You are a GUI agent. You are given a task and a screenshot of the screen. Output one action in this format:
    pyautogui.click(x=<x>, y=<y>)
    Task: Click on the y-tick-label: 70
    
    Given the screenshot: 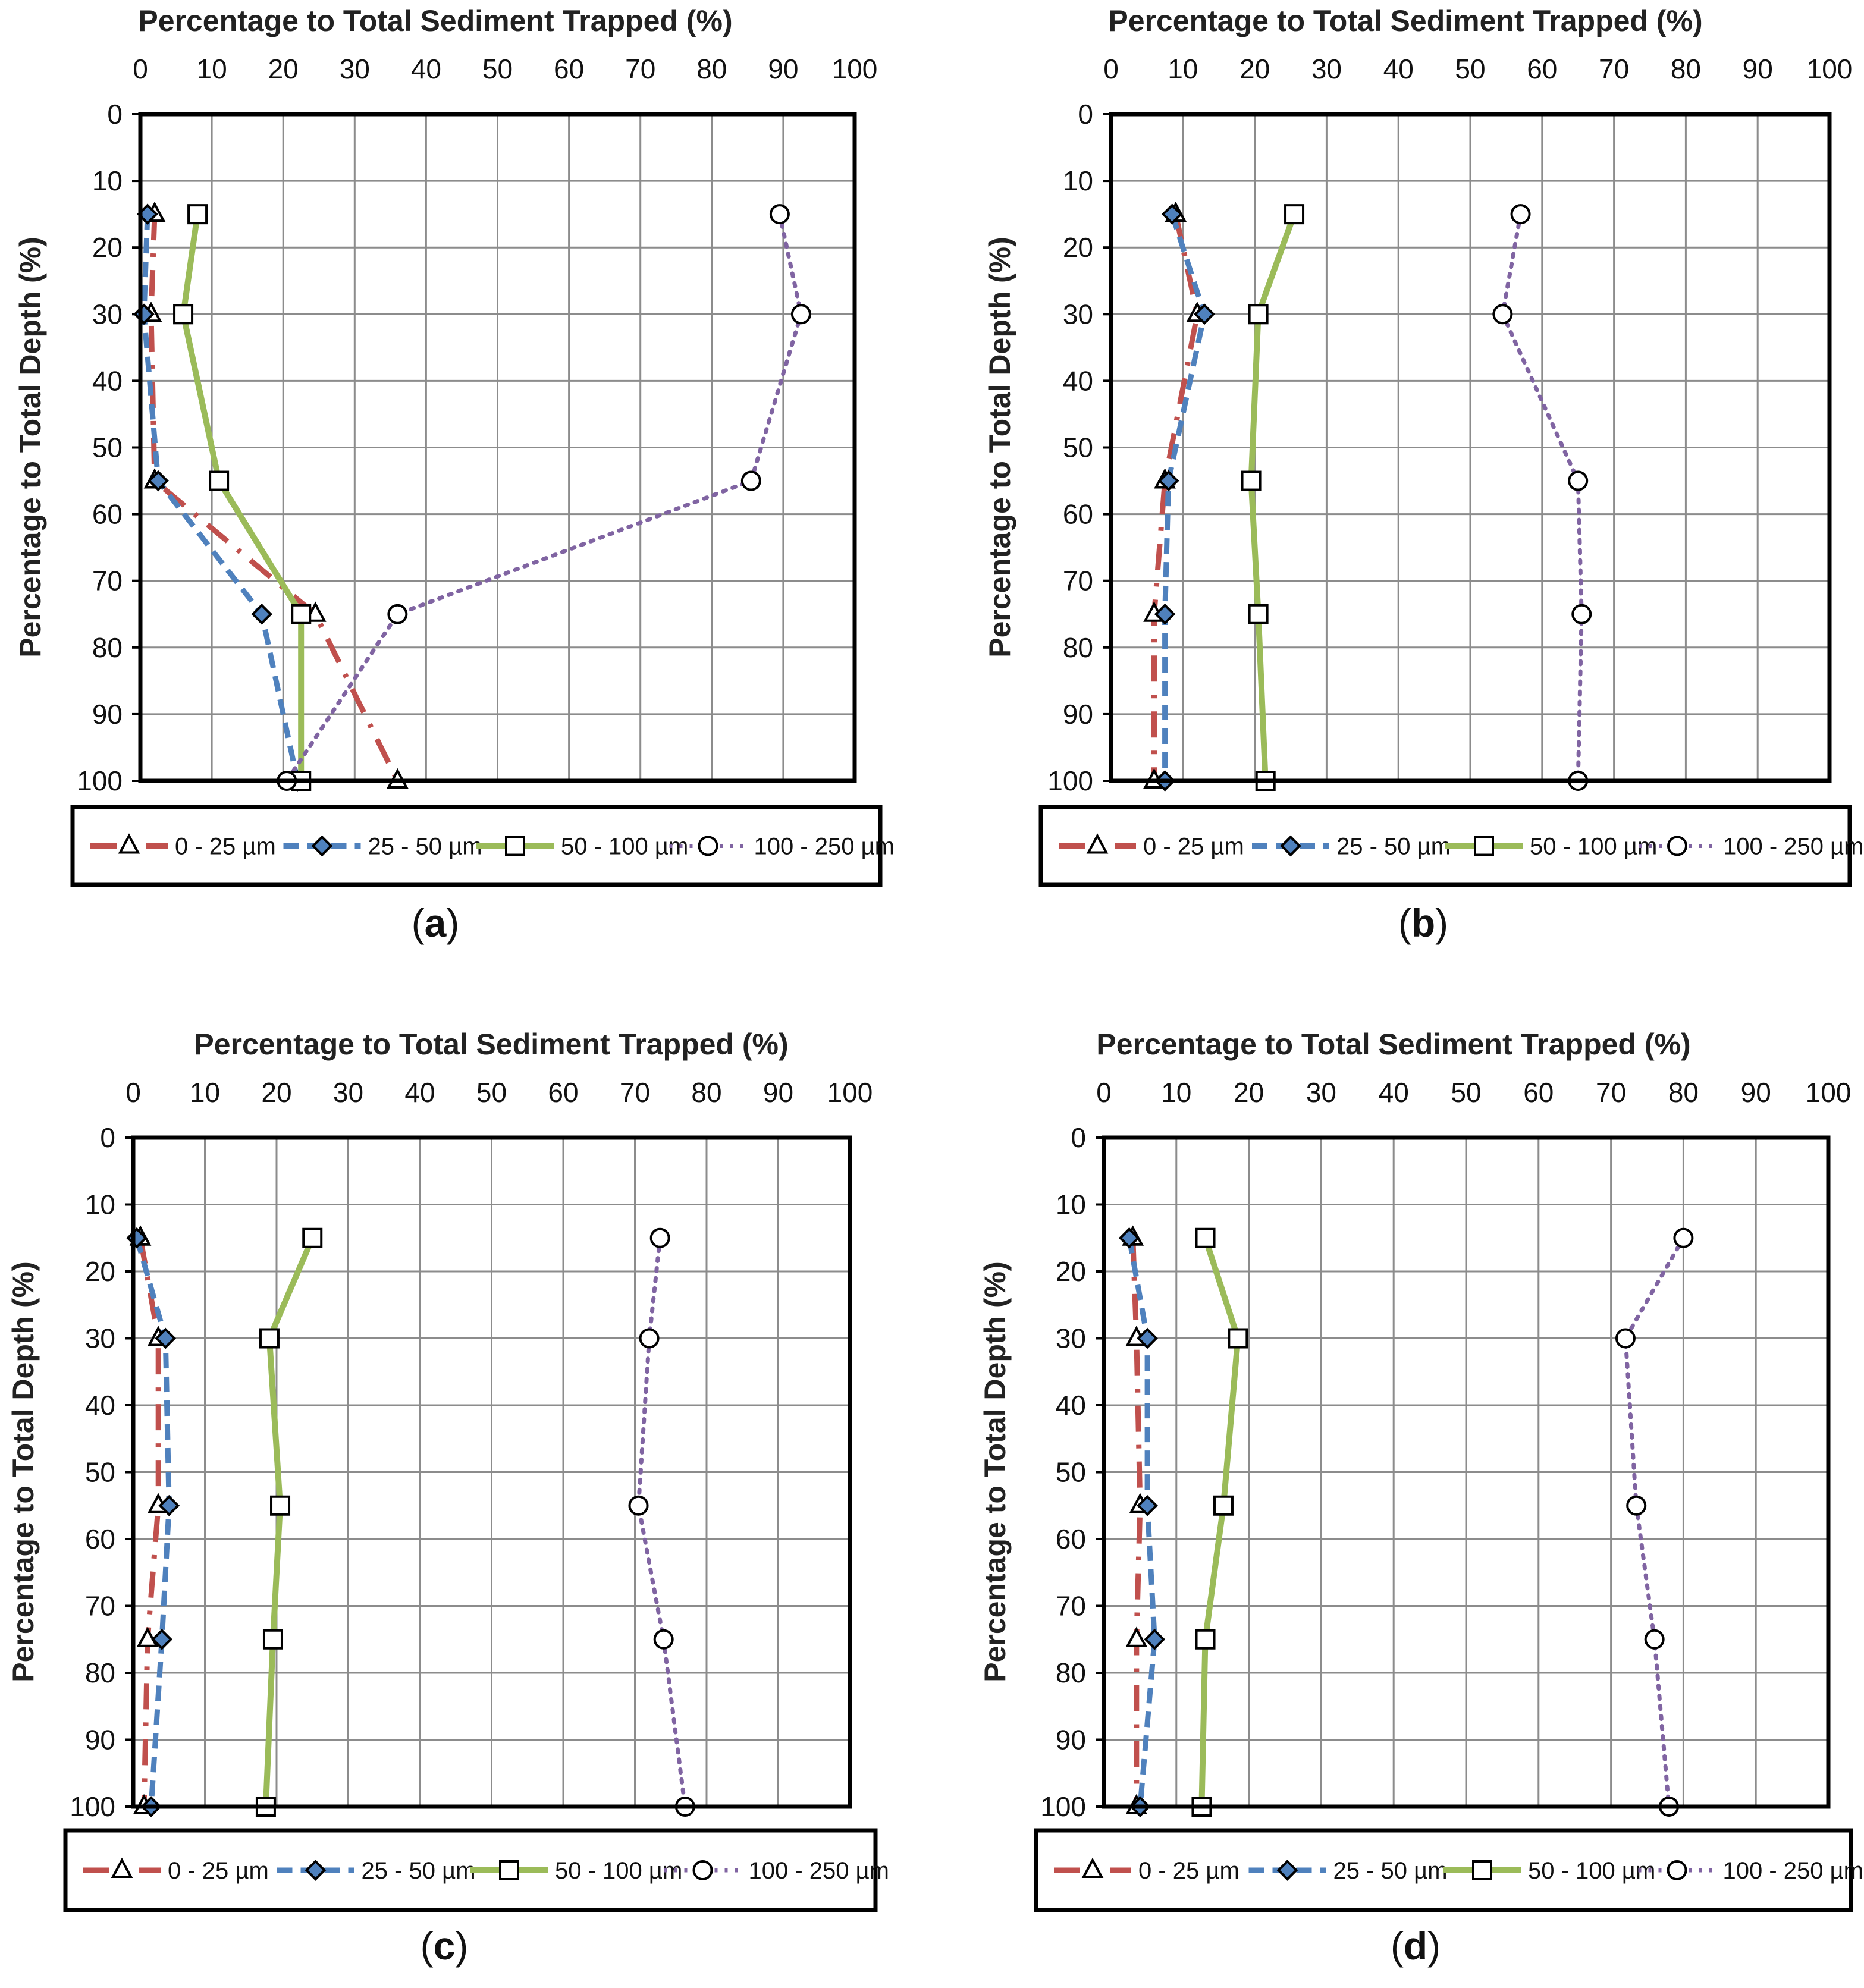 What is the action you would take?
    pyautogui.click(x=1078, y=581)
    